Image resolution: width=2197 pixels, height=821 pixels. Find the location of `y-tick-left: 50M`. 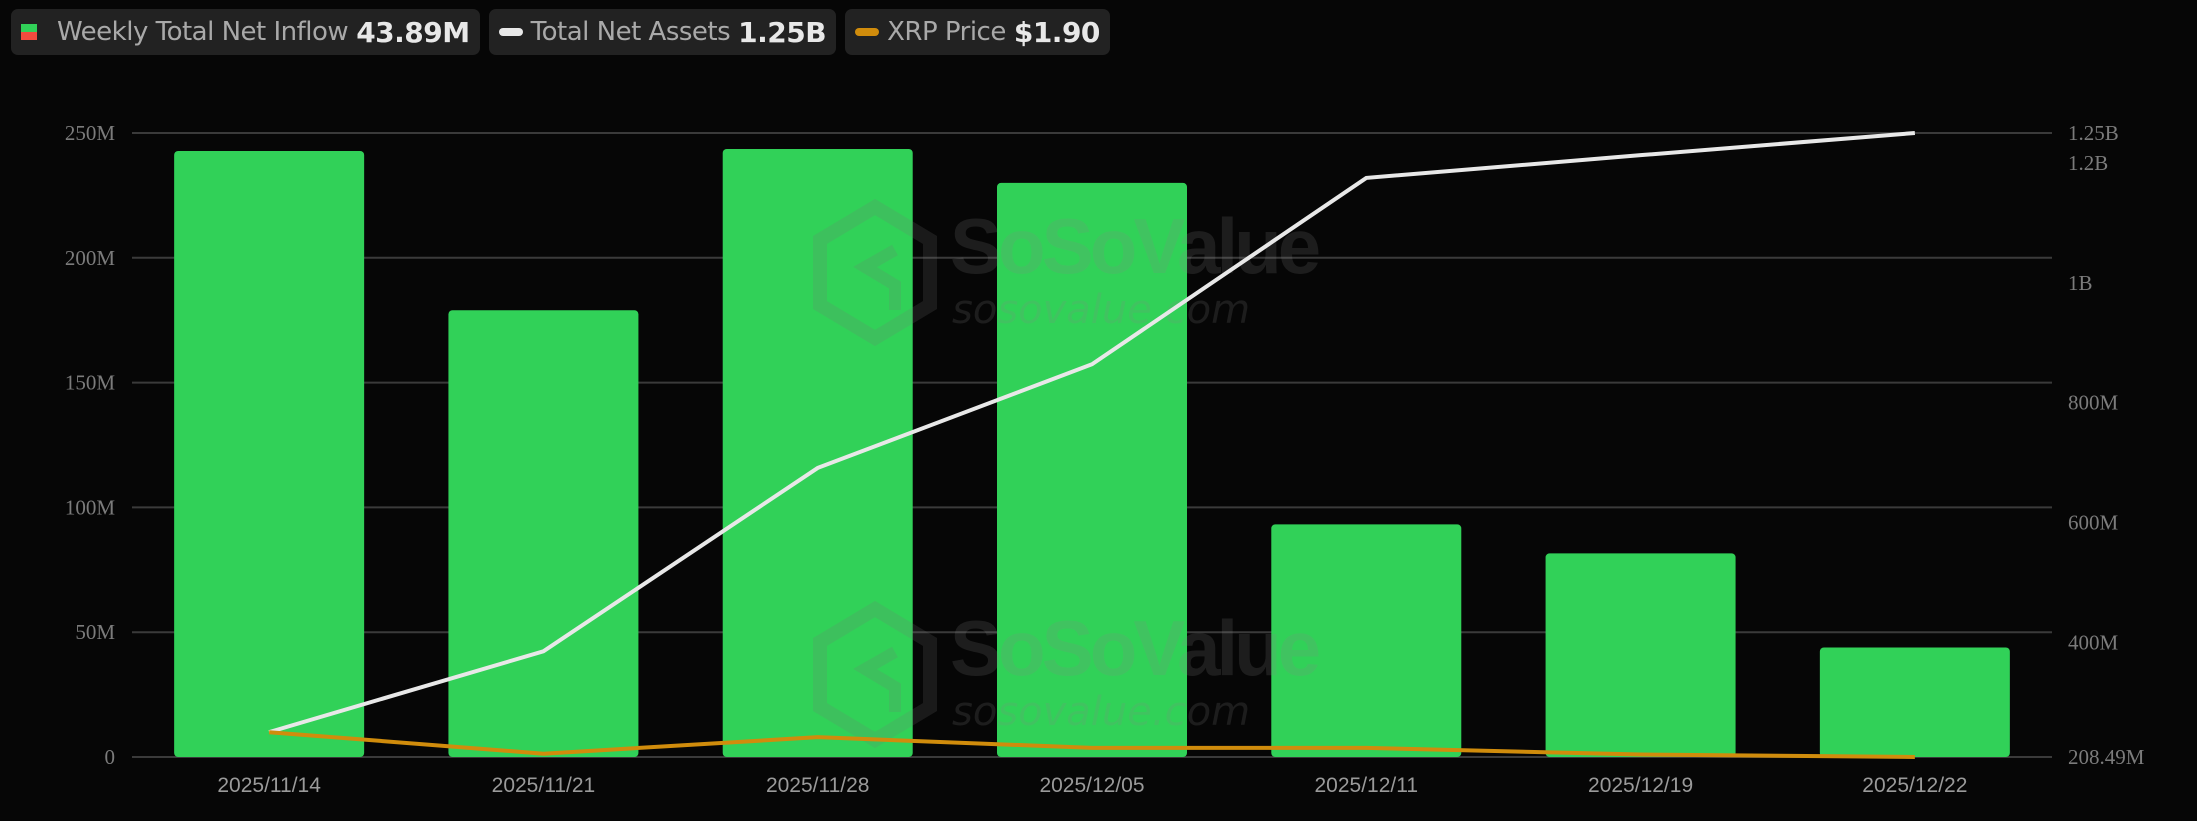

y-tick-left: 50M is located at coordinates (95, 632).